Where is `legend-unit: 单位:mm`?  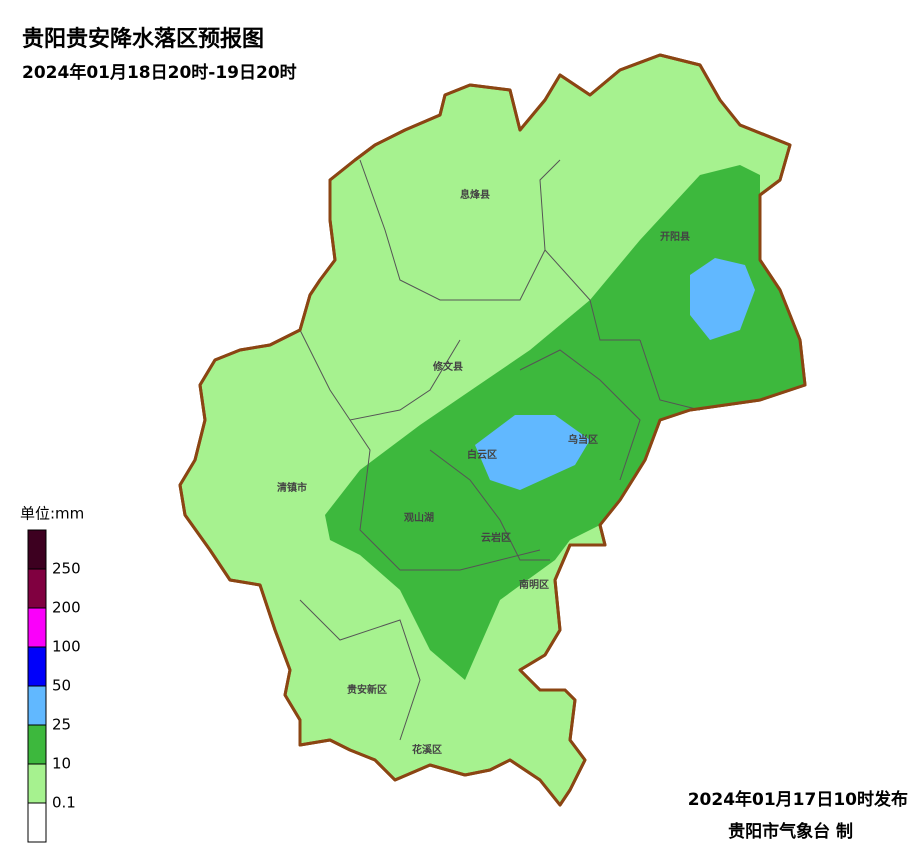
legend-unit: 单位:mm is located at coordinates (52, 514).